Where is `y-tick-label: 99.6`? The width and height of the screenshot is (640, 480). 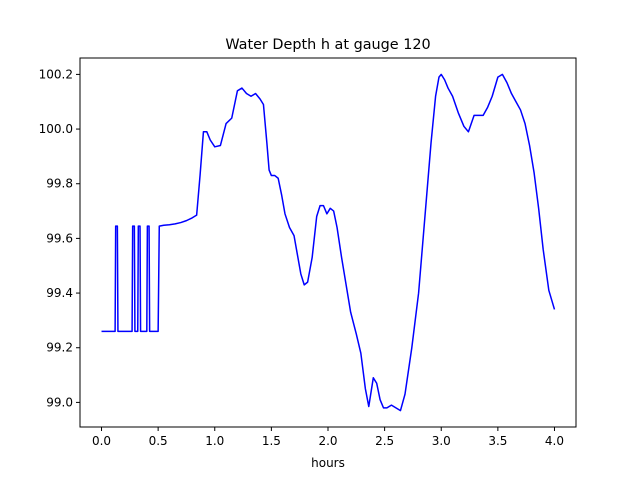
y-tick-label: 99.6 is located at coordinates (59, 238).